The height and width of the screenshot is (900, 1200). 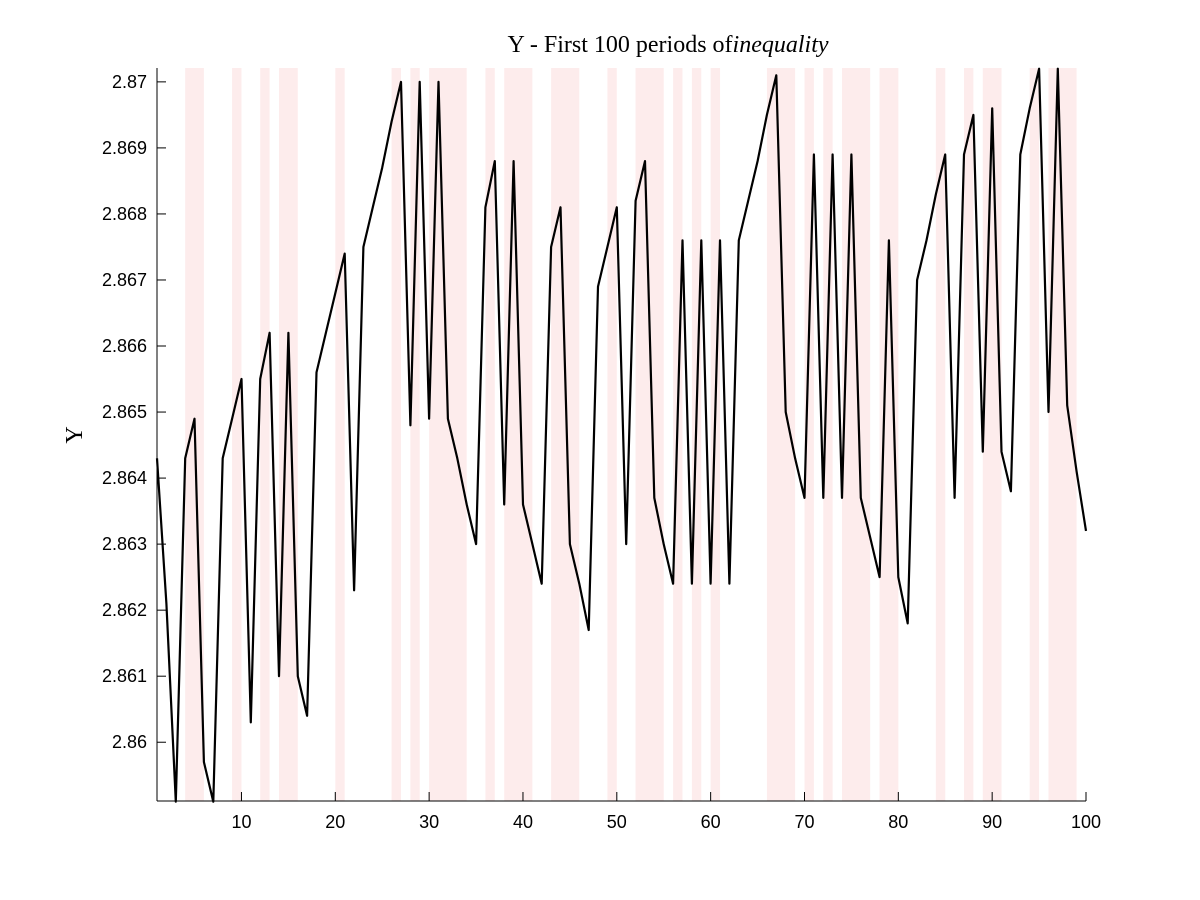 I want to click on y-tick-label: 2.868, so click(x=124, y=214).